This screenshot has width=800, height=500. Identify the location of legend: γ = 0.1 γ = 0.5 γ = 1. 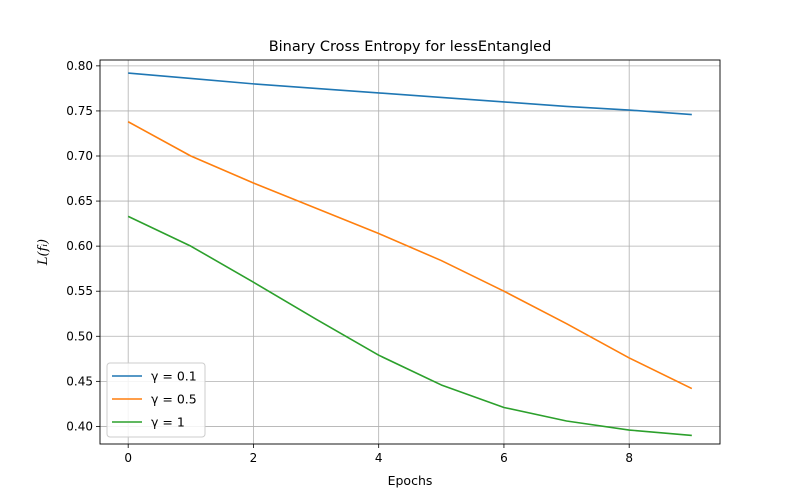
(156, 400).